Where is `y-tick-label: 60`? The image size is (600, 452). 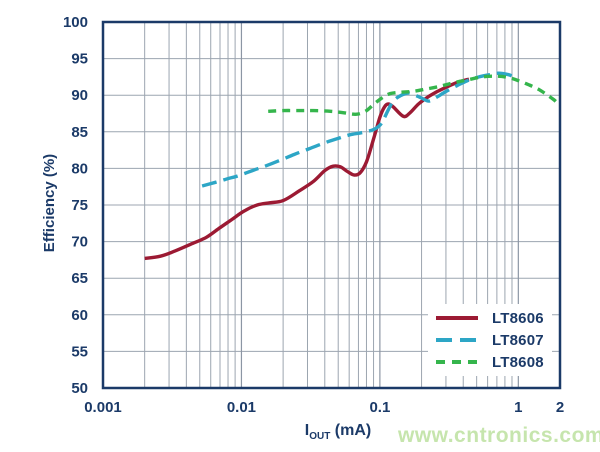 y-tick-label: 60 is located at coordinates (79, 315).